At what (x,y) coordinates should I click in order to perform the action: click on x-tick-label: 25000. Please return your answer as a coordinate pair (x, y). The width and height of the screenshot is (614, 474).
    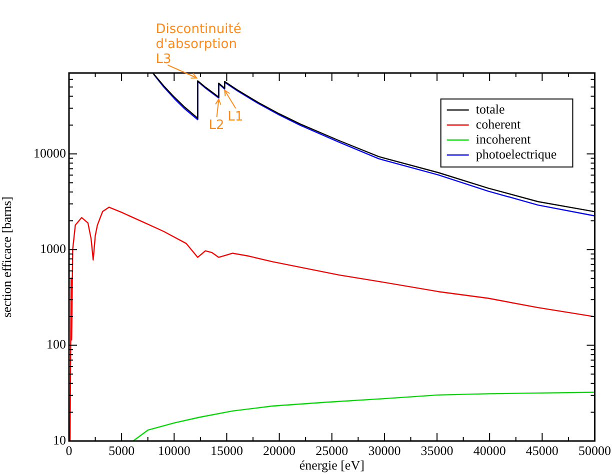
    Looking at the image, I should click on (332, 450).